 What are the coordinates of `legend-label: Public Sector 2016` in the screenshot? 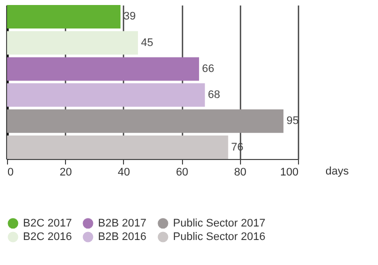 It's located at (219, 237).